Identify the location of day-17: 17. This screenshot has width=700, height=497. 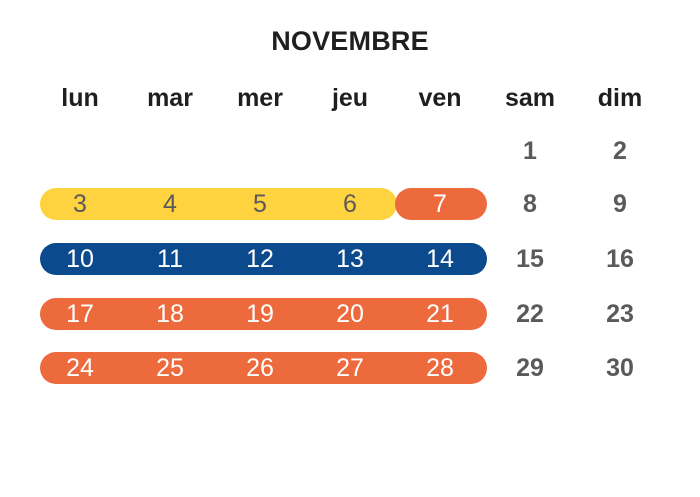
(80, 314).